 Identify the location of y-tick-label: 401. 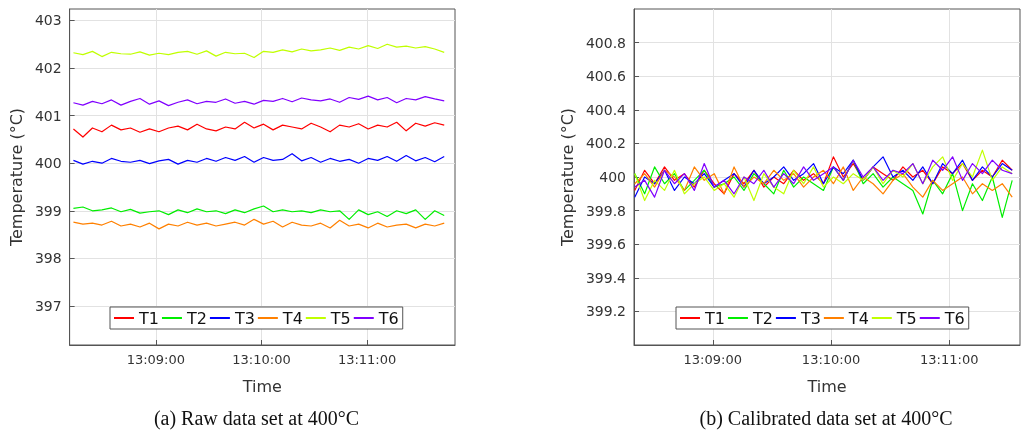
(48, 115).